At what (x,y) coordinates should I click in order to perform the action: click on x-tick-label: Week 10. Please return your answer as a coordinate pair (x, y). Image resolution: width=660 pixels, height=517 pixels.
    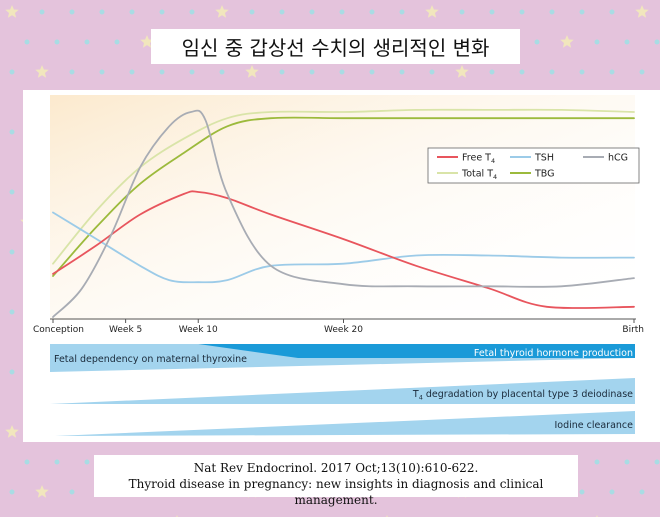
    Looking at the image, I should click on (198, 330).